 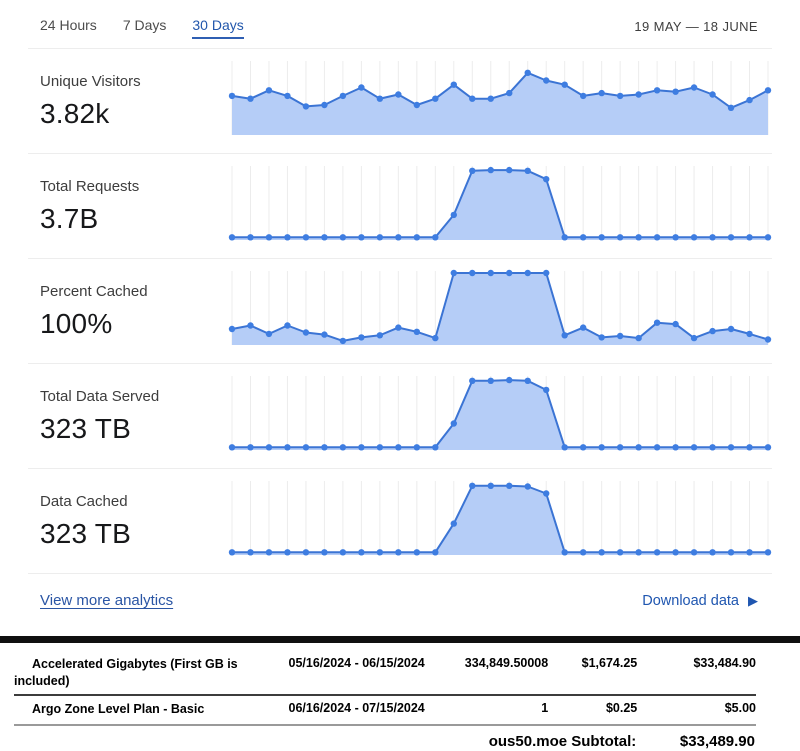 I want to click on metric-panel-percent-cached: Percent Cached 100%, so click(x=400, y=310).